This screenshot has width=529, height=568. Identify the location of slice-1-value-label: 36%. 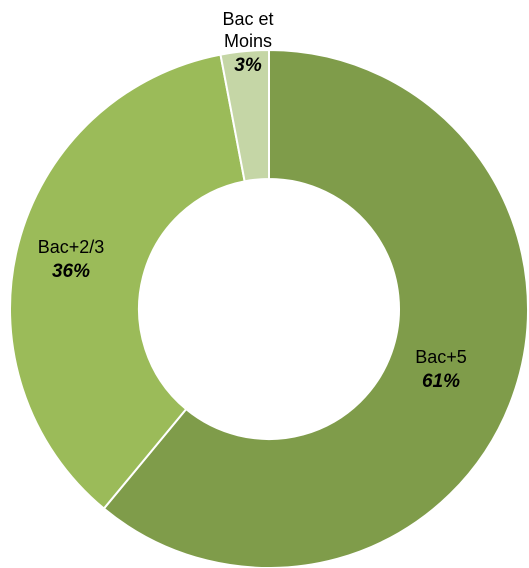
(71, 271).